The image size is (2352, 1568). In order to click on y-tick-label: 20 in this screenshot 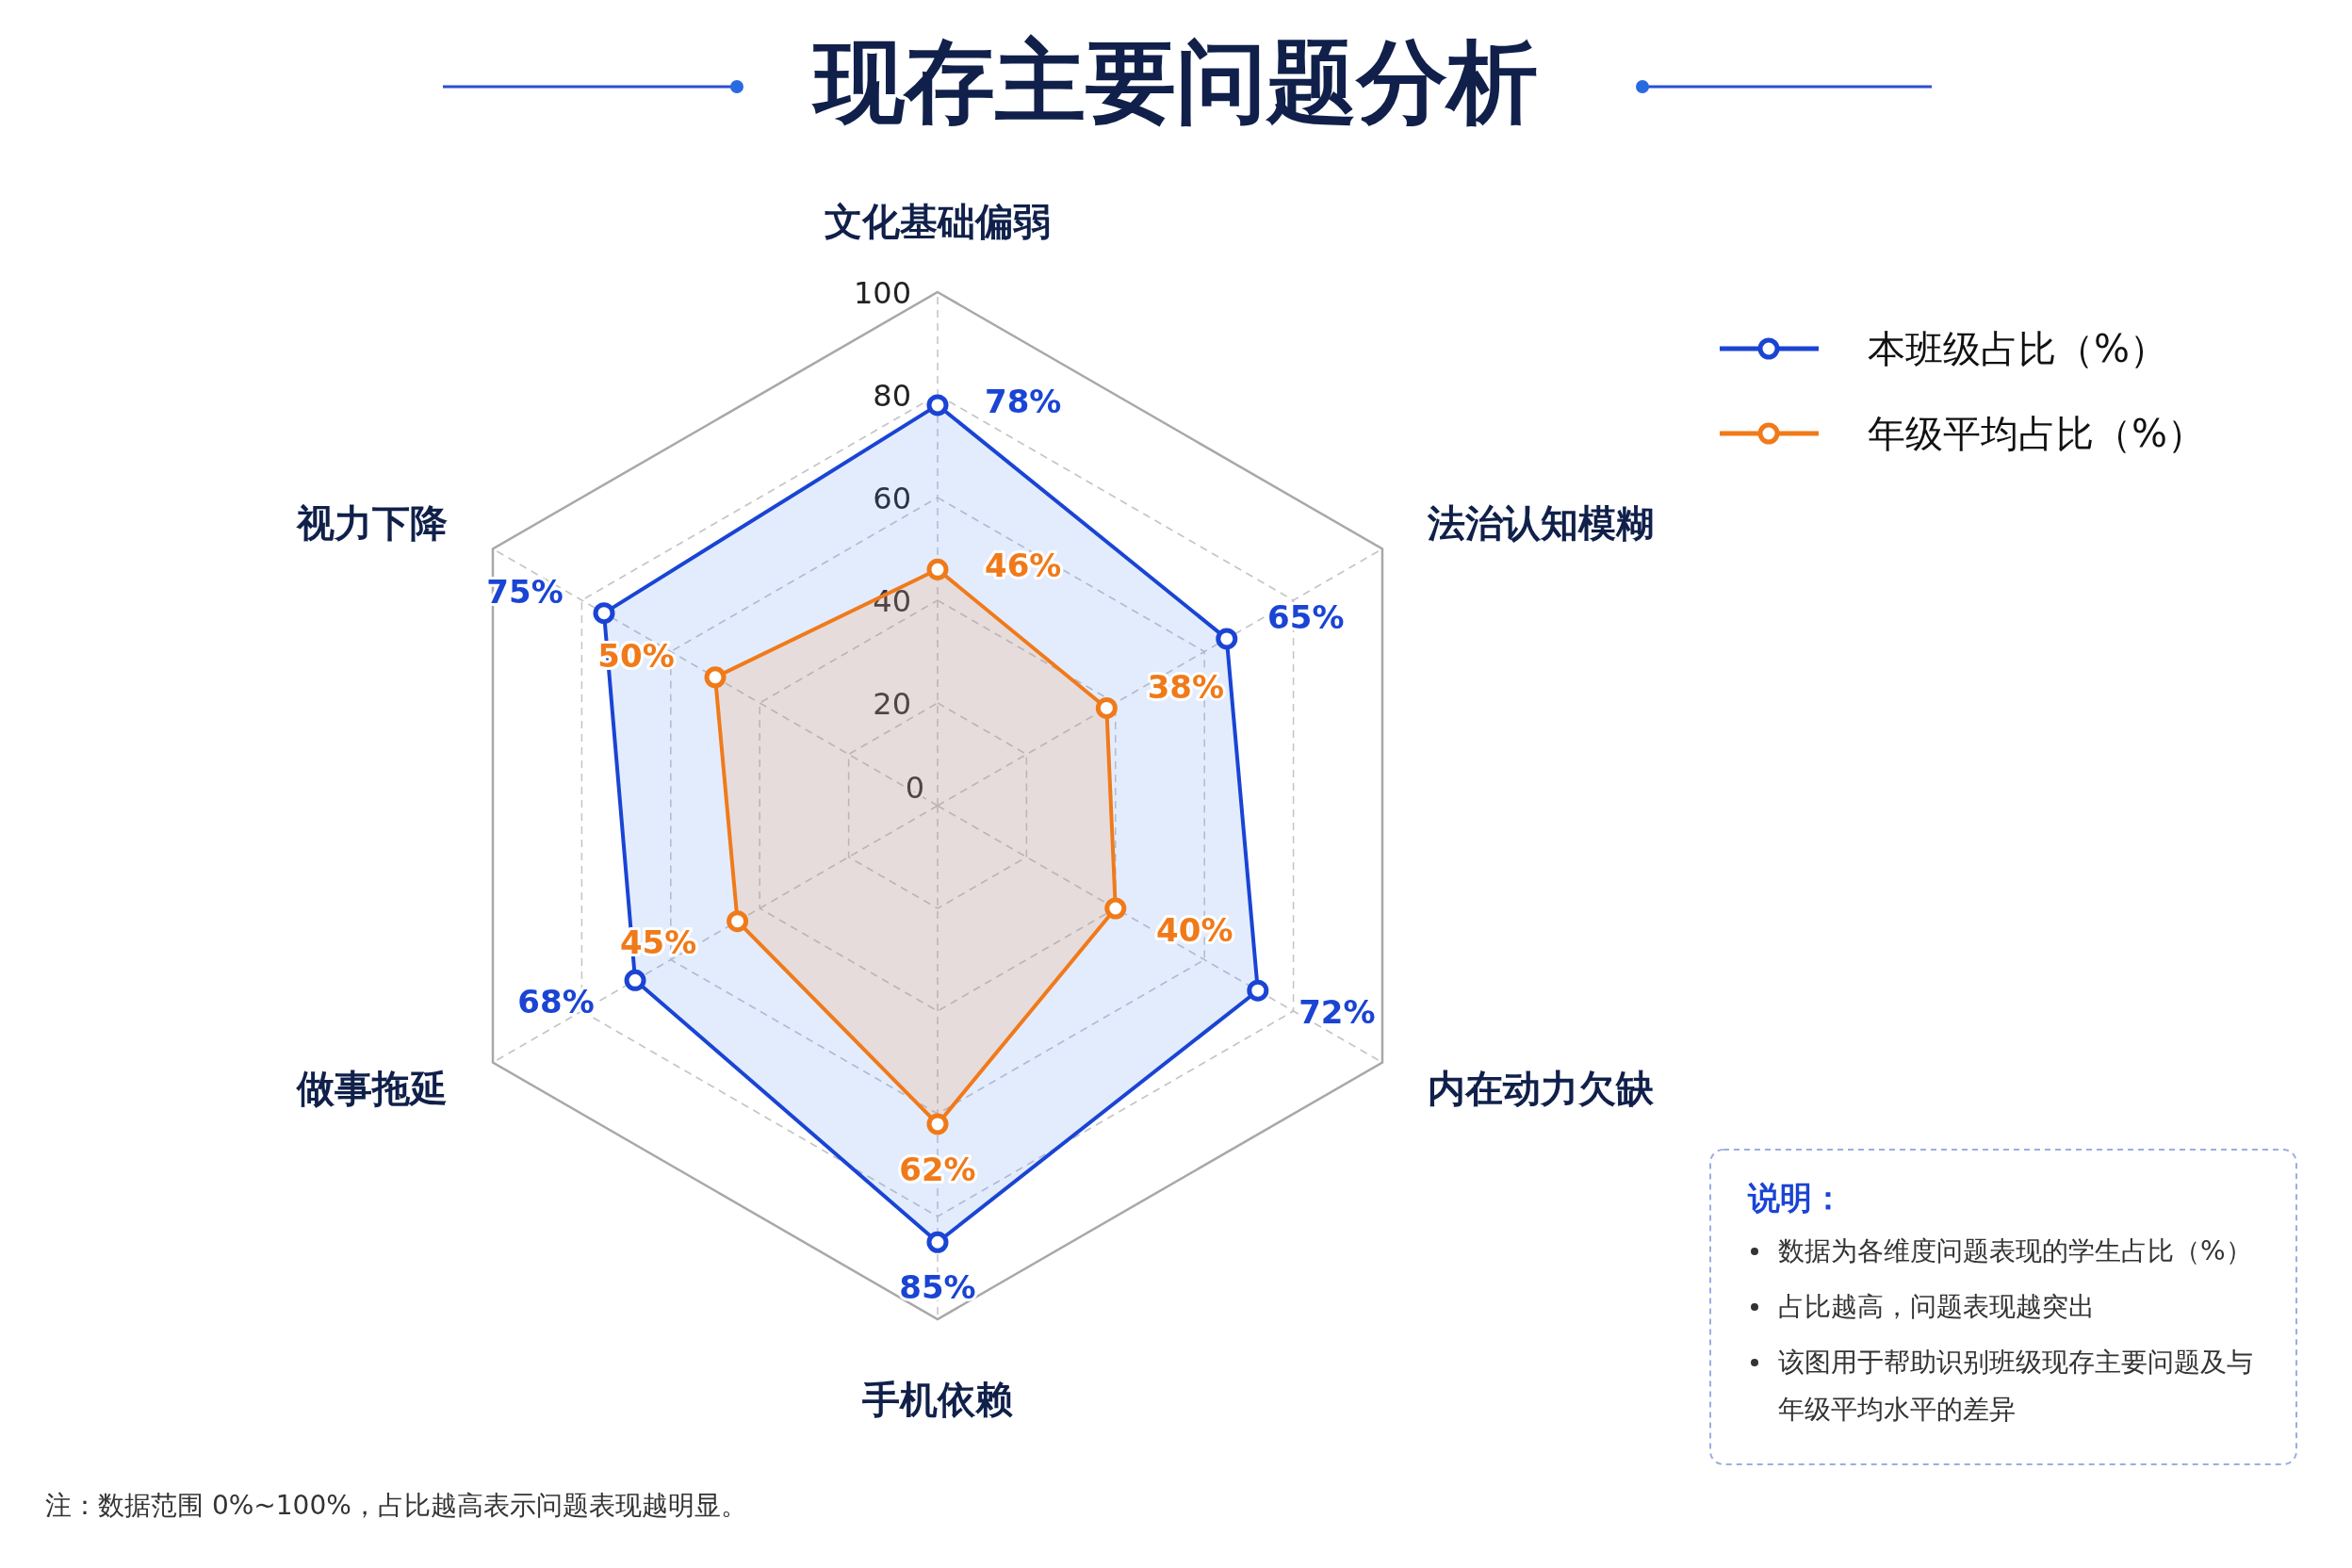, I will do `click(892, 704)`.